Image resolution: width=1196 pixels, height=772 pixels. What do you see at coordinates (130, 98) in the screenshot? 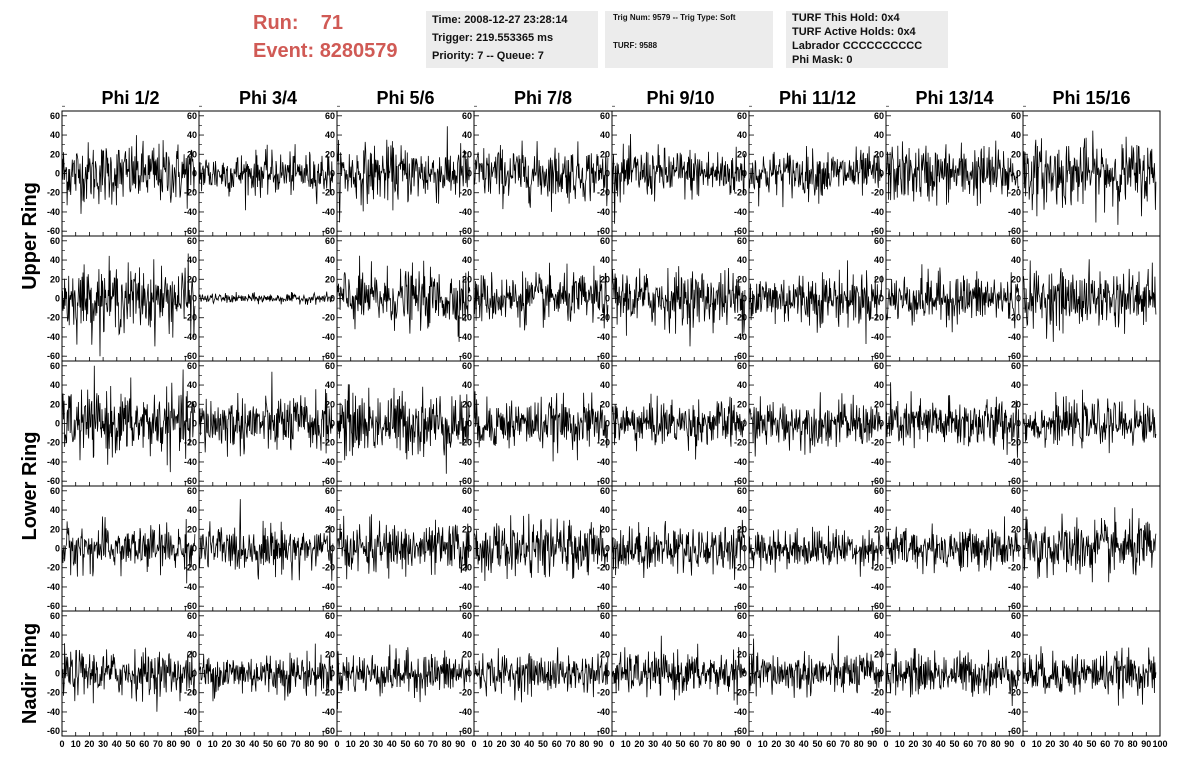
I see `column-title: Phi 1/2` at bounding box center [130, 98].